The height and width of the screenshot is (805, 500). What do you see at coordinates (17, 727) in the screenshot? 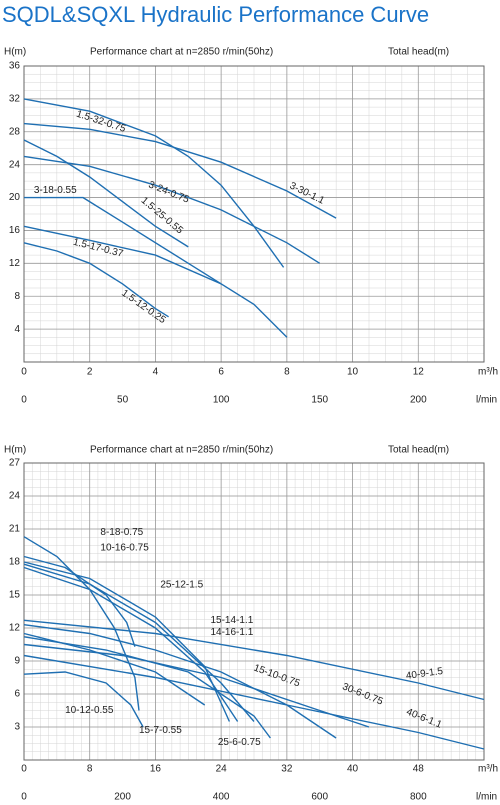
I see `y-tick-label: 3` at bounding box center [17, 727].